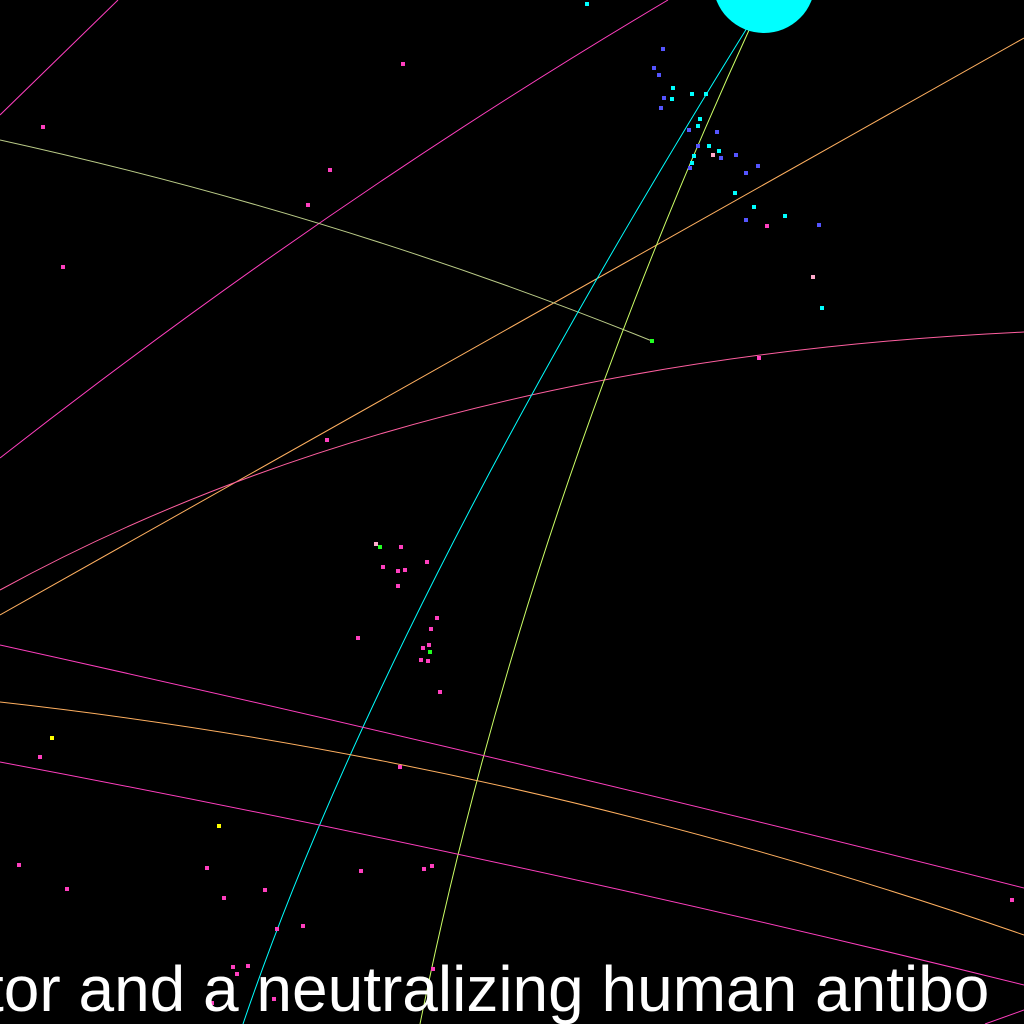  What do you see at coordinates (59, 58) in the screenshot?
I see `curve-magenta-upper` at bounding box center [59, 58].